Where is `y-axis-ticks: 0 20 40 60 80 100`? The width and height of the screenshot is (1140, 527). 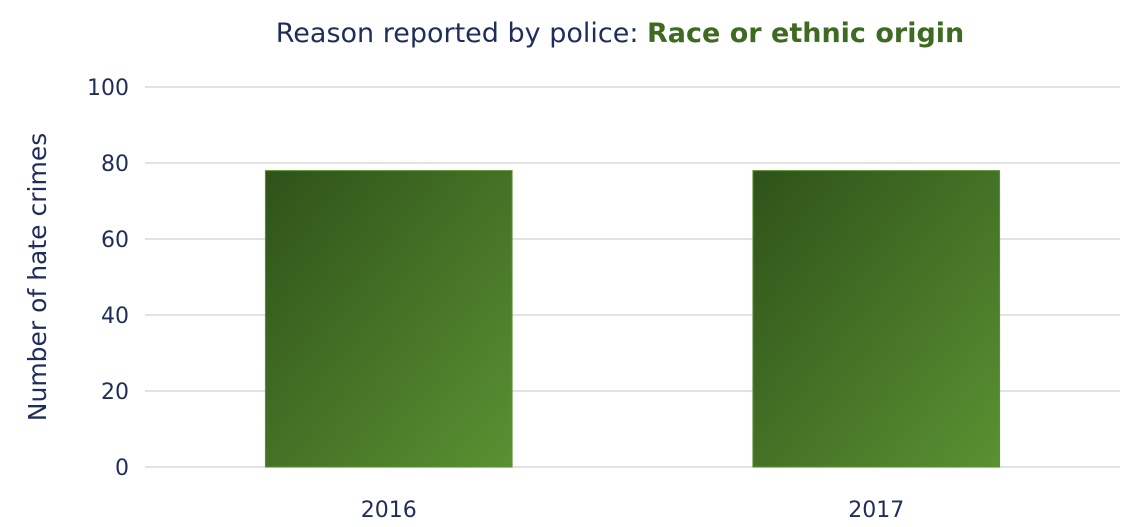 y-axis-ticks: 0 20 40 60 80 100 is located at coordinates (108, 278).